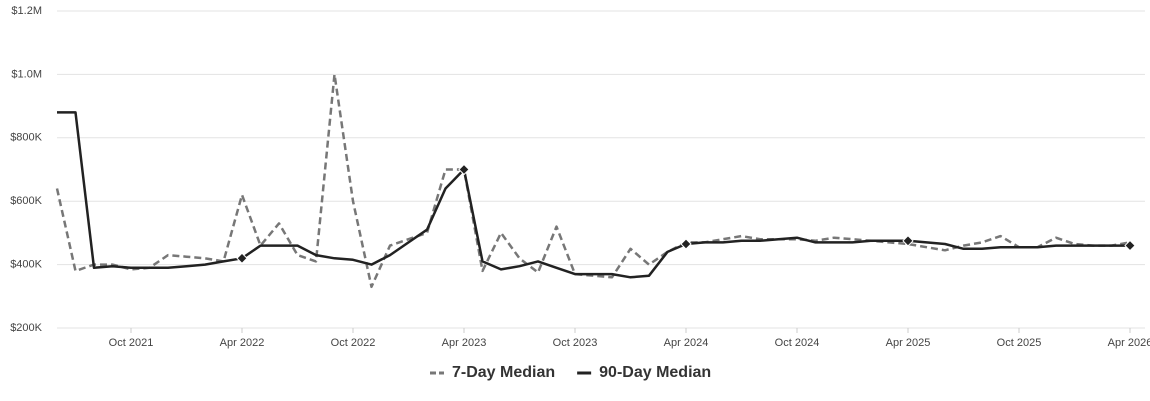 This screenshot has width=1150, height=401. I want to click on y-tick-label: $1.2M, so click(26, 11).